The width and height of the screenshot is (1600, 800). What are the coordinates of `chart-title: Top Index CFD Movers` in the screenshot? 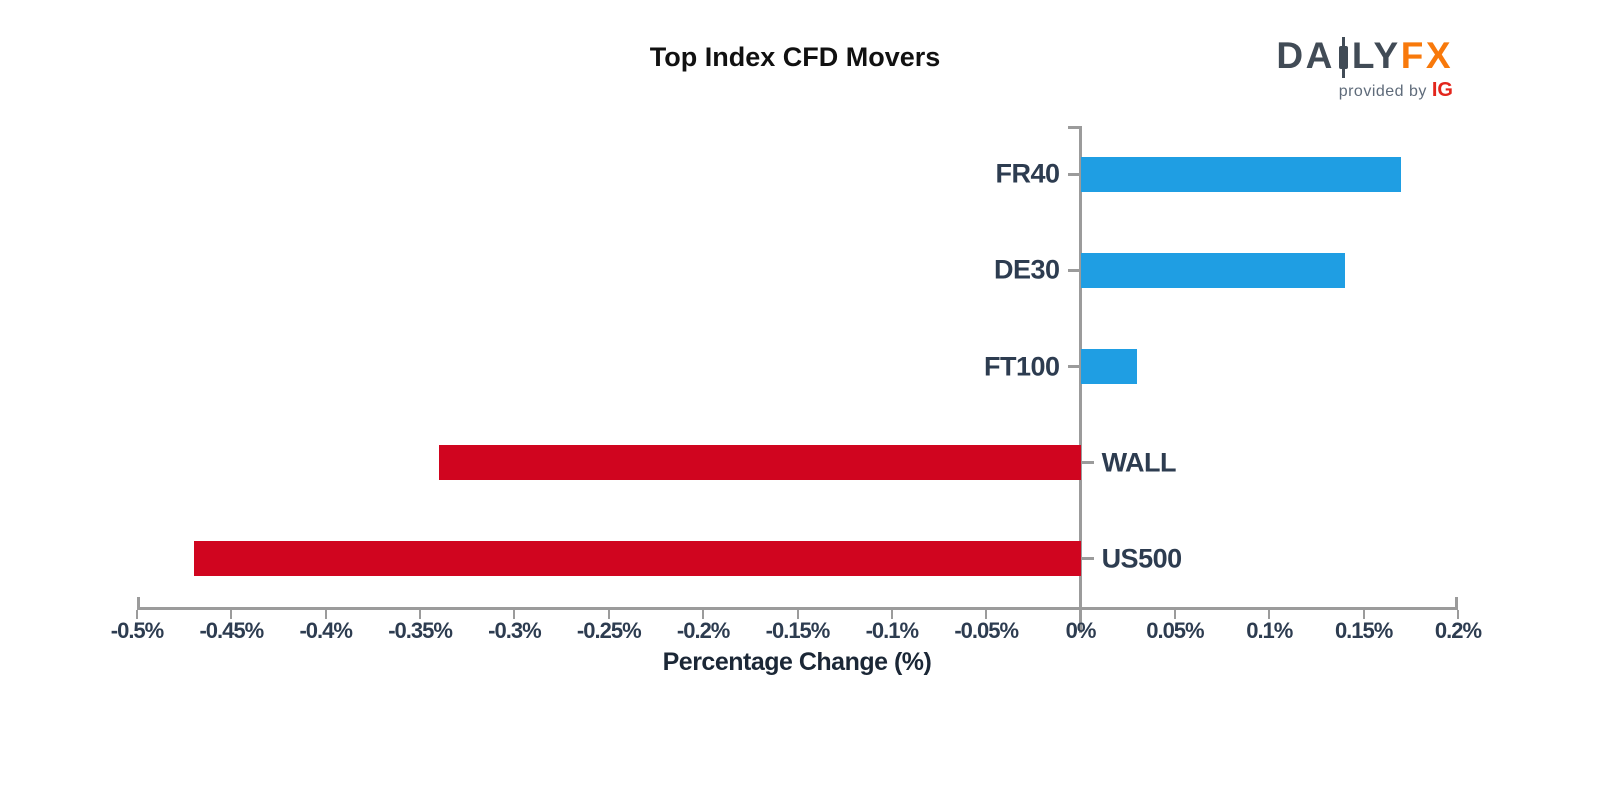 It's located at (795, 57).